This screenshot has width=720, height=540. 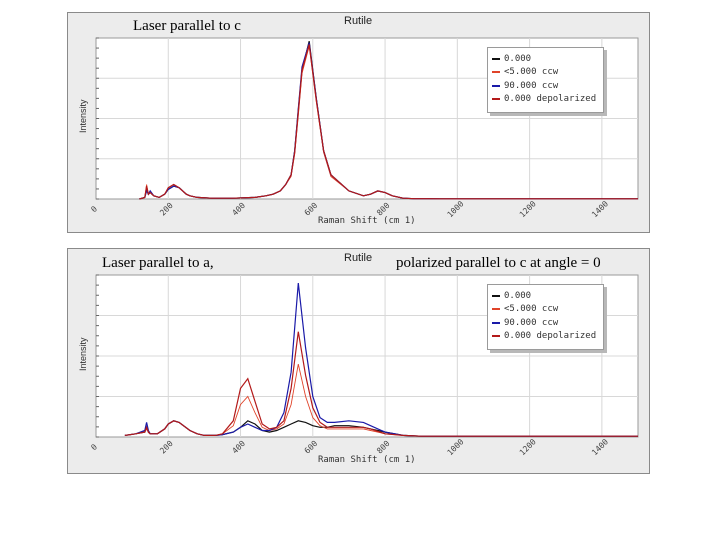 What do you see at coordinates (383, 447) in the screenshot?
I see `bottom-x-tick-label: 800` at bounding box center [383, 447].